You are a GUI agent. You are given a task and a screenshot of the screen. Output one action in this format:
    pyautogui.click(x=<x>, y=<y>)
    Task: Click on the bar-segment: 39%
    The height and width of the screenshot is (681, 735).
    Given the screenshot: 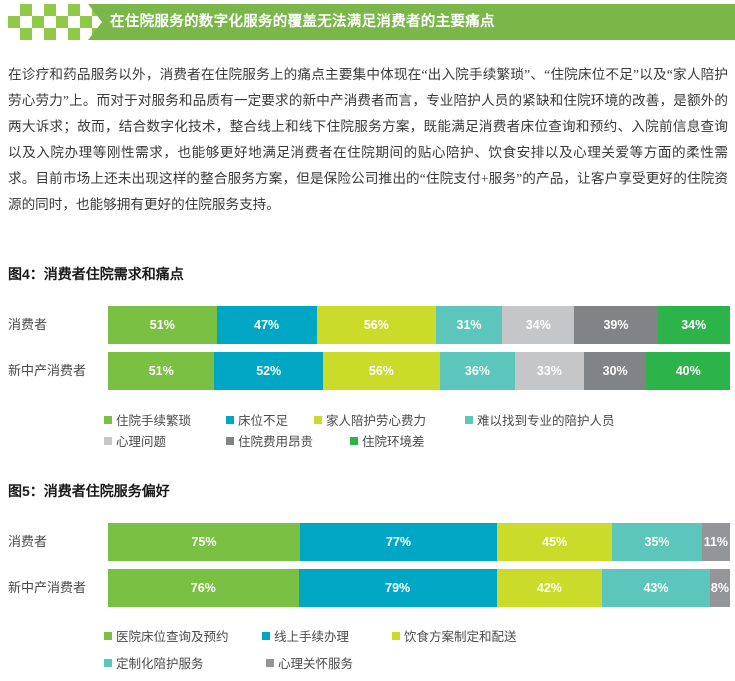 What is the action you would take?
    pyautogui.click(x=616, y=325)
    